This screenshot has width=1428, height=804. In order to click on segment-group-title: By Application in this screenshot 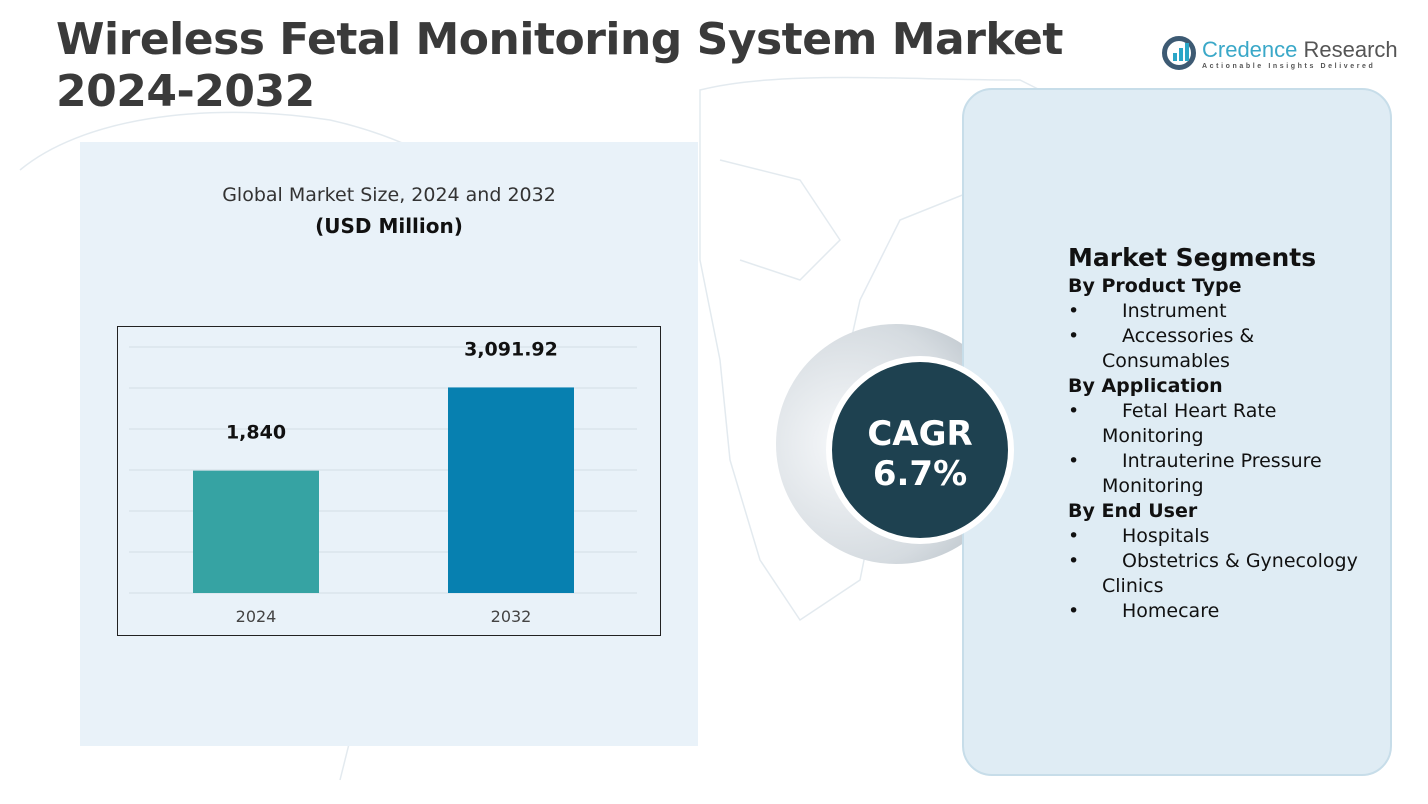, I will do `click(1145, 386)`.